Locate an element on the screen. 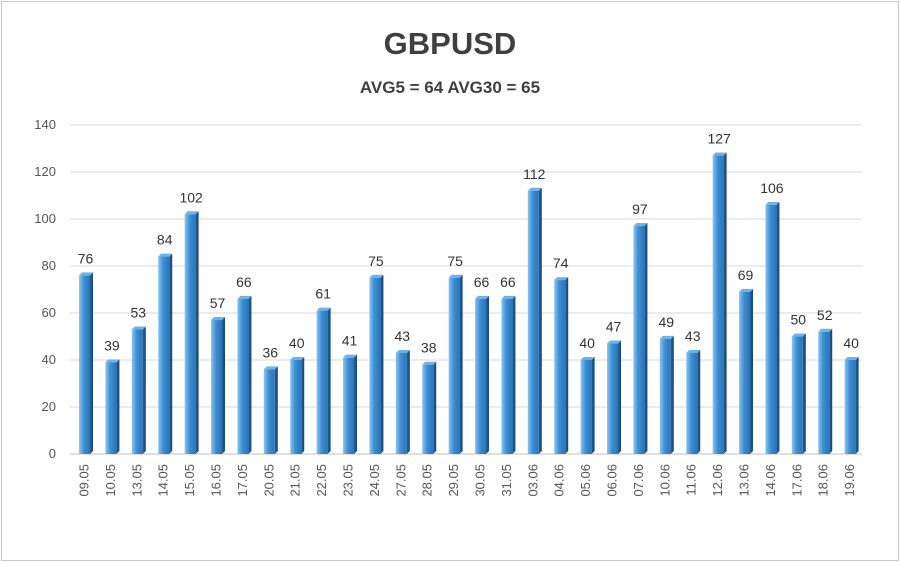  y-tick-label: 140 is located at coordinates (45, 124).